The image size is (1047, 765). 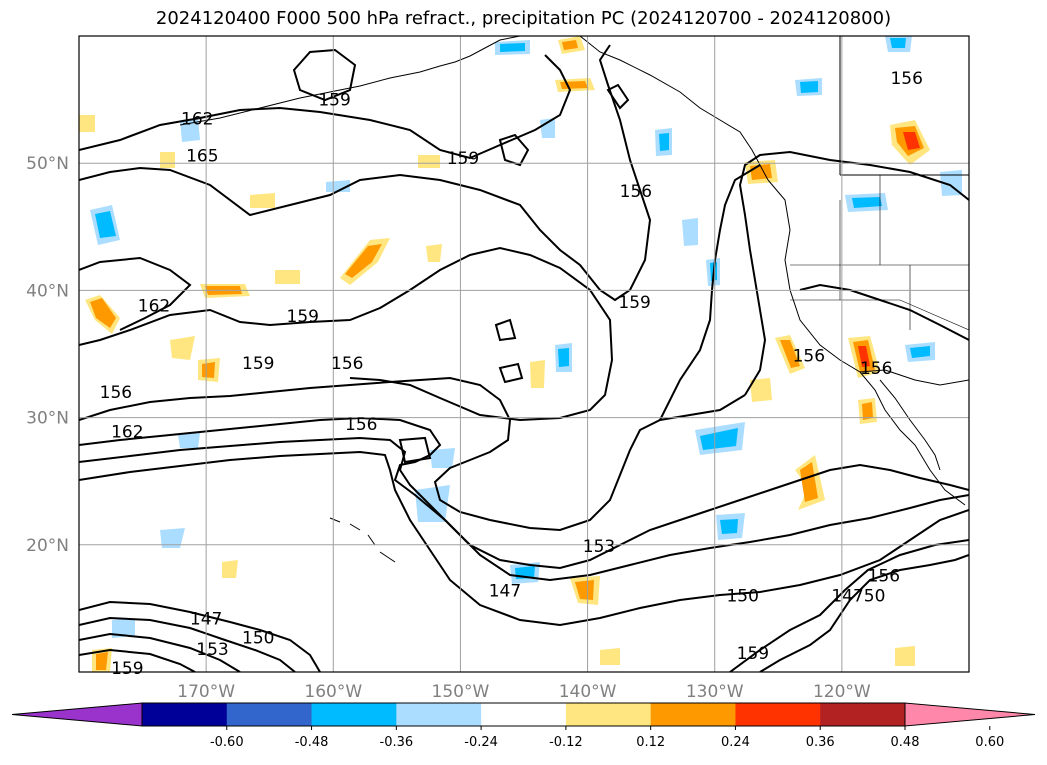 What do you see at coordinates (842, 692) in the screenshot?
I see `lon-tick-label: 120°W` at bounding box center [842, 692].